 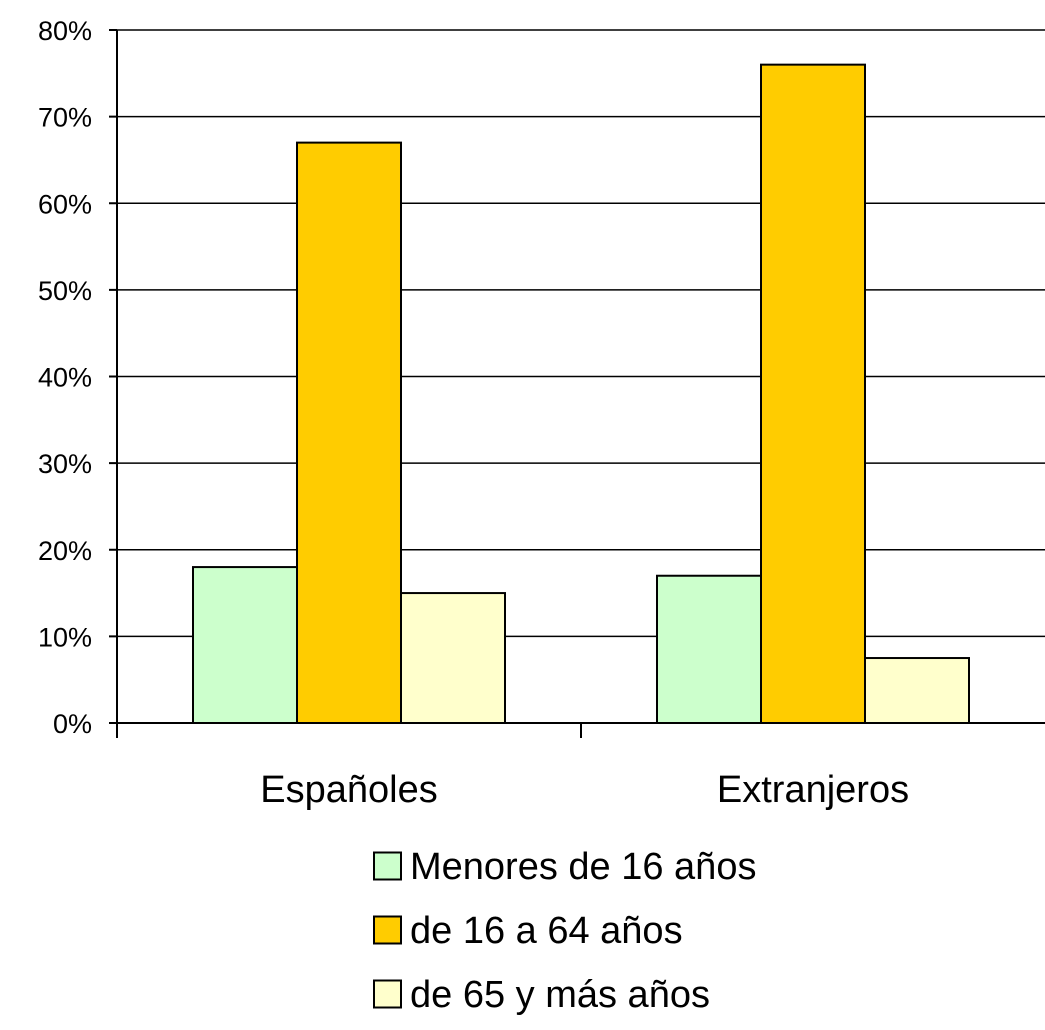 What do you see at coordinates (583, 867) in the screenshot?
I see `legend-label: Menores de 16 años` at bounding box center [583, 867].